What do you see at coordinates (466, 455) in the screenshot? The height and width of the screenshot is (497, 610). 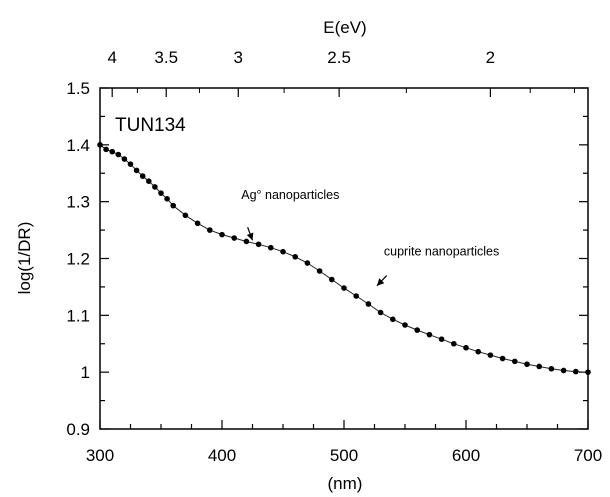 I see `x-tick-label: 600` at bounding box center [466, 455].